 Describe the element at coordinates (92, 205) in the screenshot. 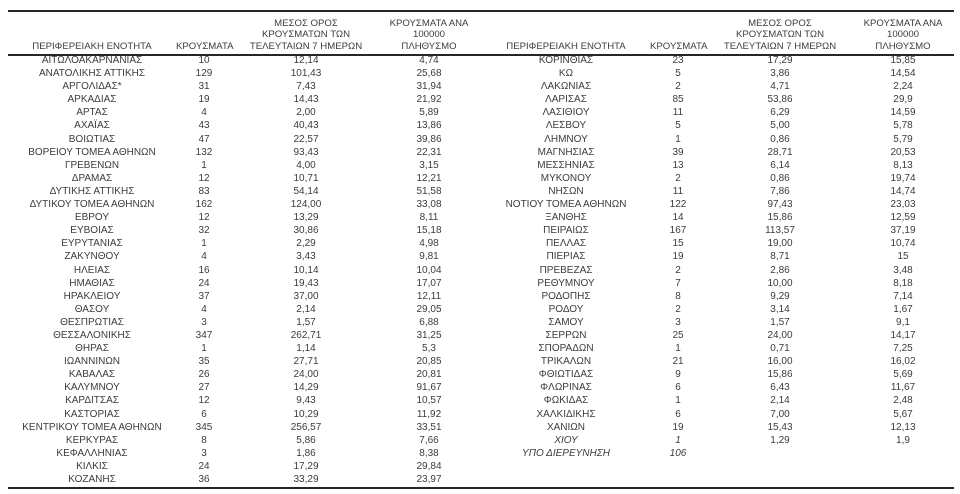

I see `cell-region: ΔΥΤΙΚΟΥ ΤΟΜΕΑ ΑΘΗΝΩΝ` at that location.